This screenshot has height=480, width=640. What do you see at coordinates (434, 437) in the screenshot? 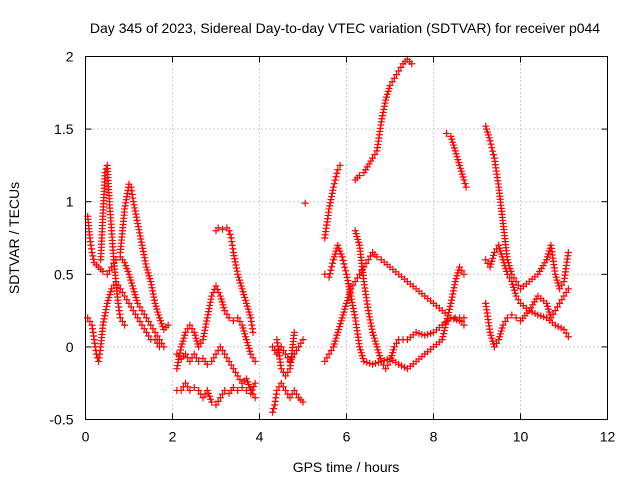
I see `x-tick-label: 8` at bounding box center [434, 437].